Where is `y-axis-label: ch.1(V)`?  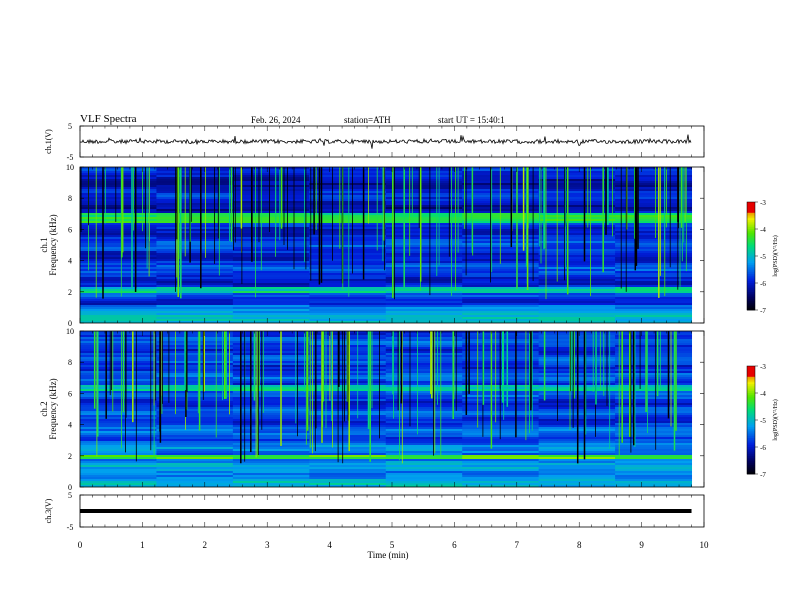 y-axis-label: ch.1(V) is located at coordinates (48, 141).